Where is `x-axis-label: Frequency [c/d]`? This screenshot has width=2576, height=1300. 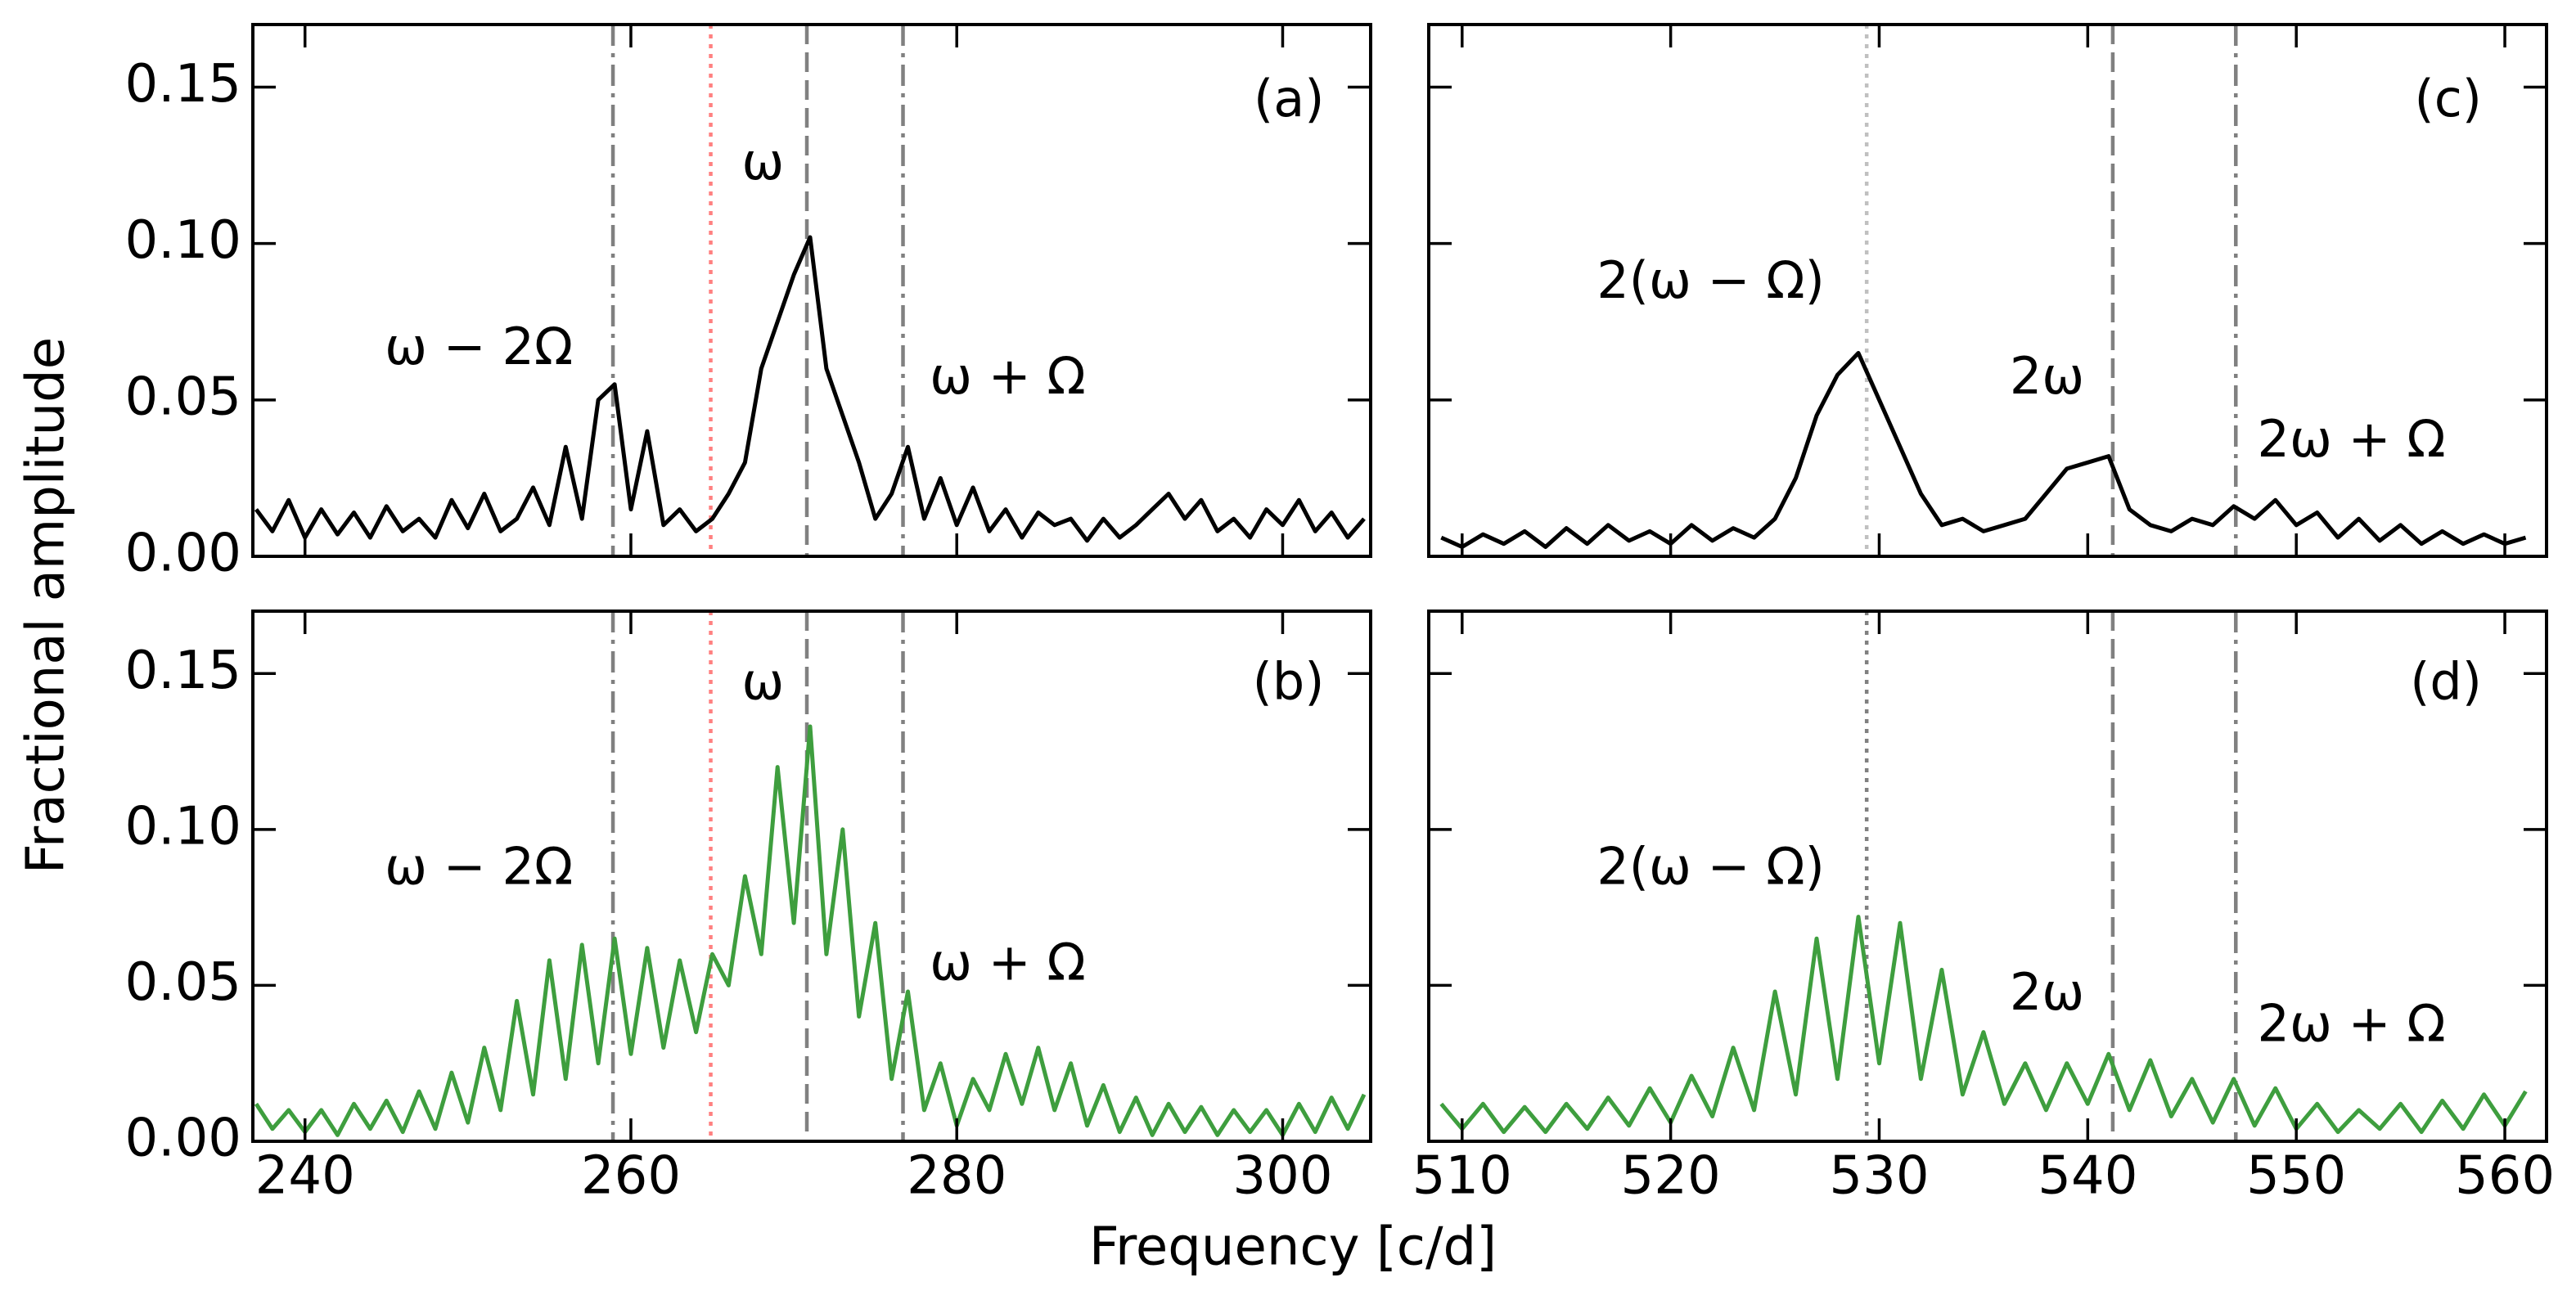 x-axis-label: Frequency [c/d] is located at coordinates (1293, 1247).